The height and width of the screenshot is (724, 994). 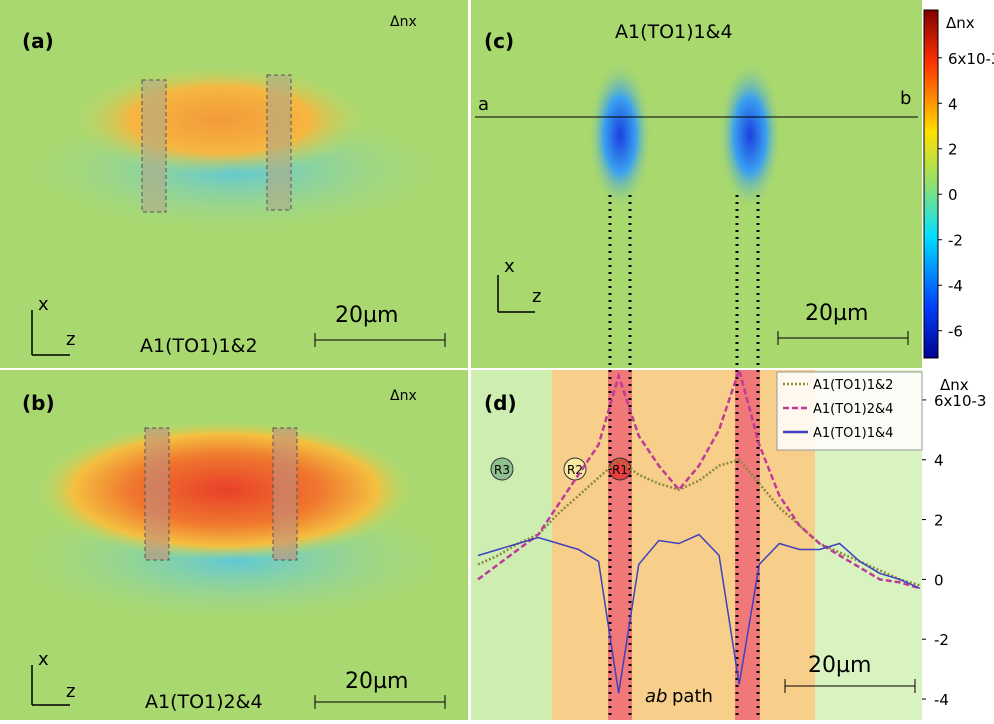 What do you see at coordinates (500, 403) in the screenshot?
I see `panel-label: (d)` at bounding box center [500, 403].